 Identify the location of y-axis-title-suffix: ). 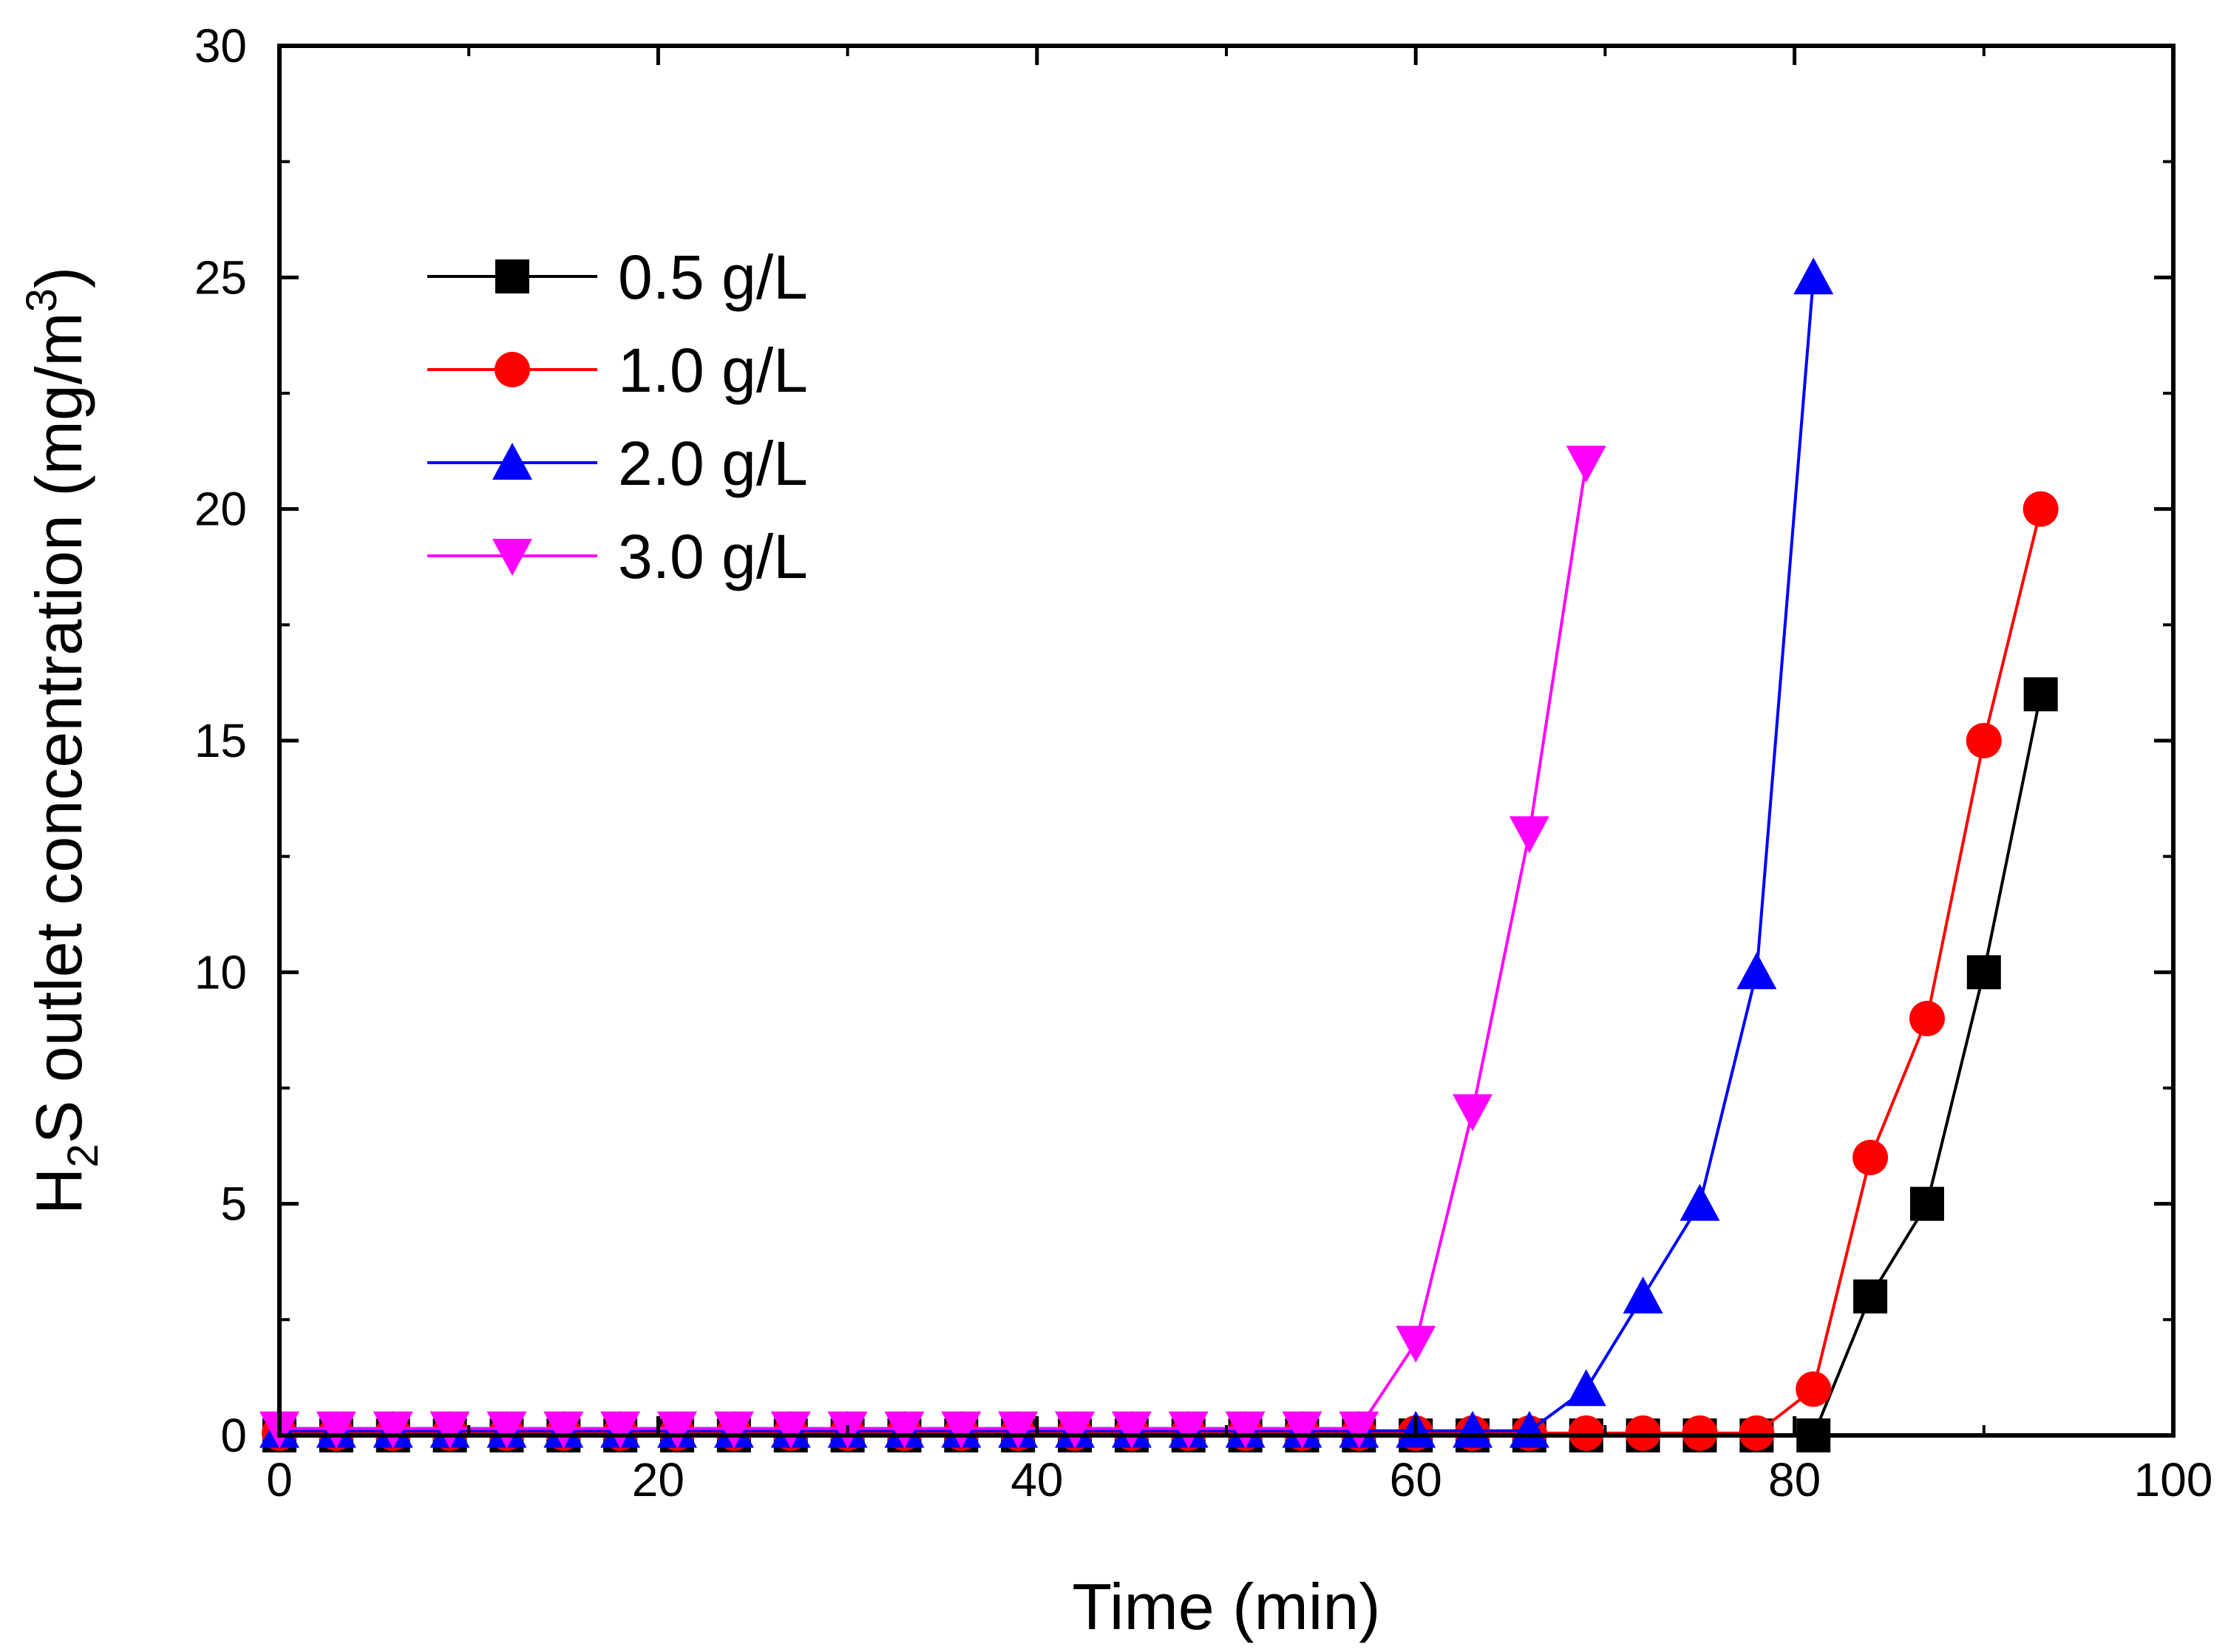
(58, 277).